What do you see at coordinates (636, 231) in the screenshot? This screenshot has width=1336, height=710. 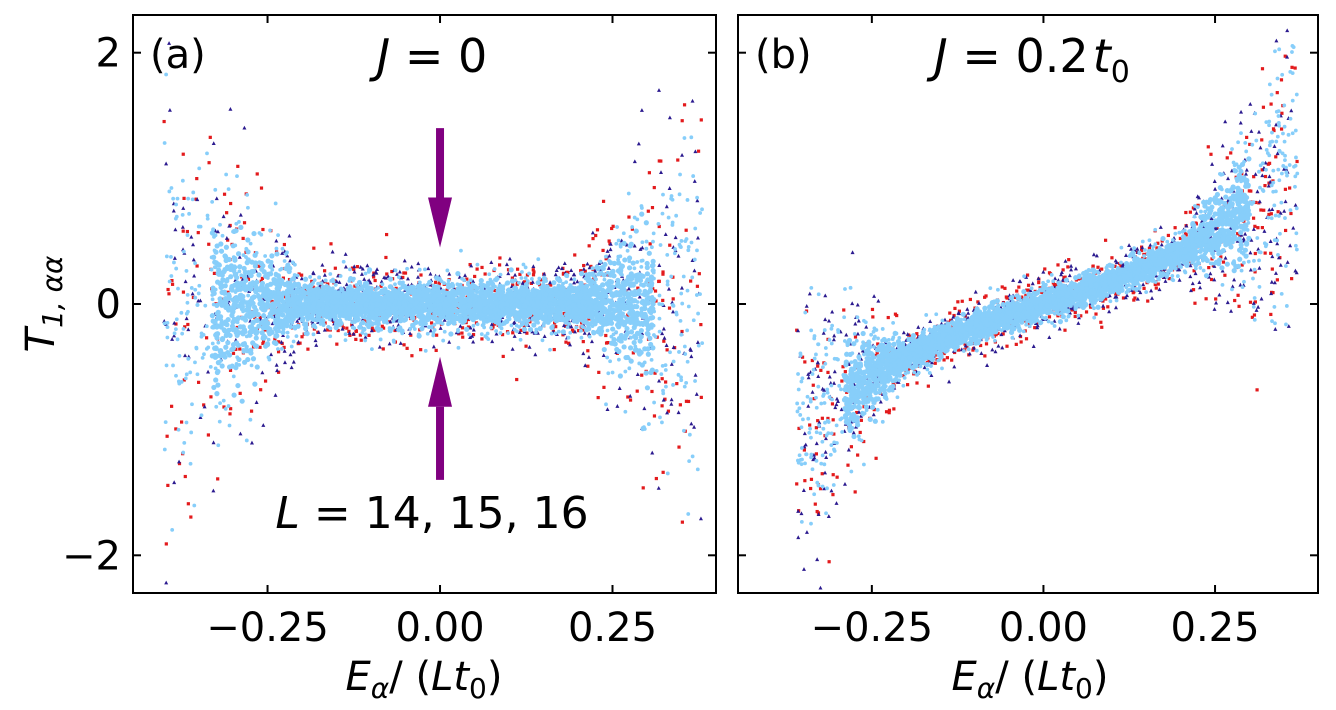 I see `panel-a-core-point-1977` at bounding box center [636, 231].